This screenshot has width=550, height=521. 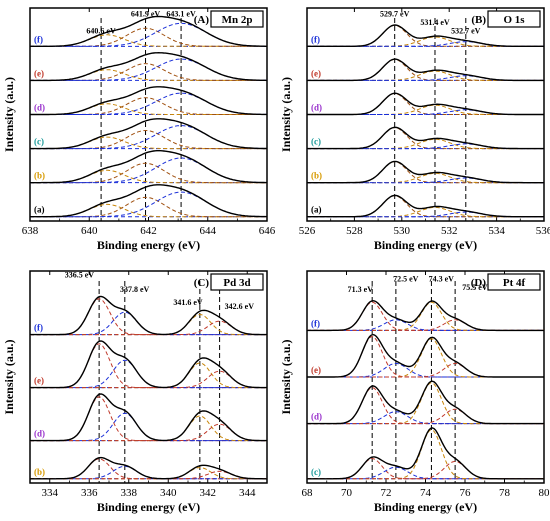 What do you see at coordinates (347, 493) in the screenshot?
I see `x-tick-label: 70` at bounding box center [347, 493].